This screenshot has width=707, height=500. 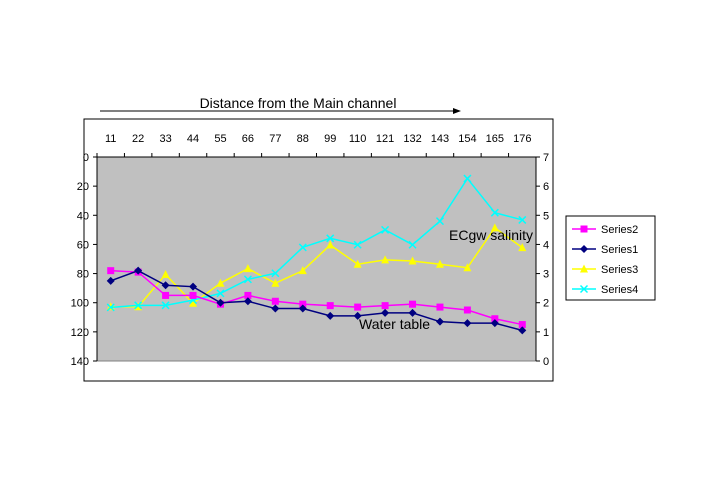 I want to click on legend-label: Series1, so click(x=619, y=250).